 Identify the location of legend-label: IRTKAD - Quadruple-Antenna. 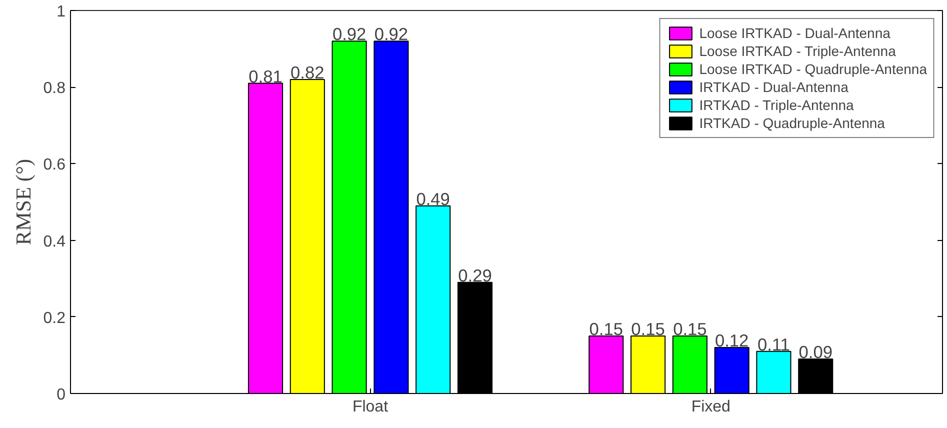
(792, 123).